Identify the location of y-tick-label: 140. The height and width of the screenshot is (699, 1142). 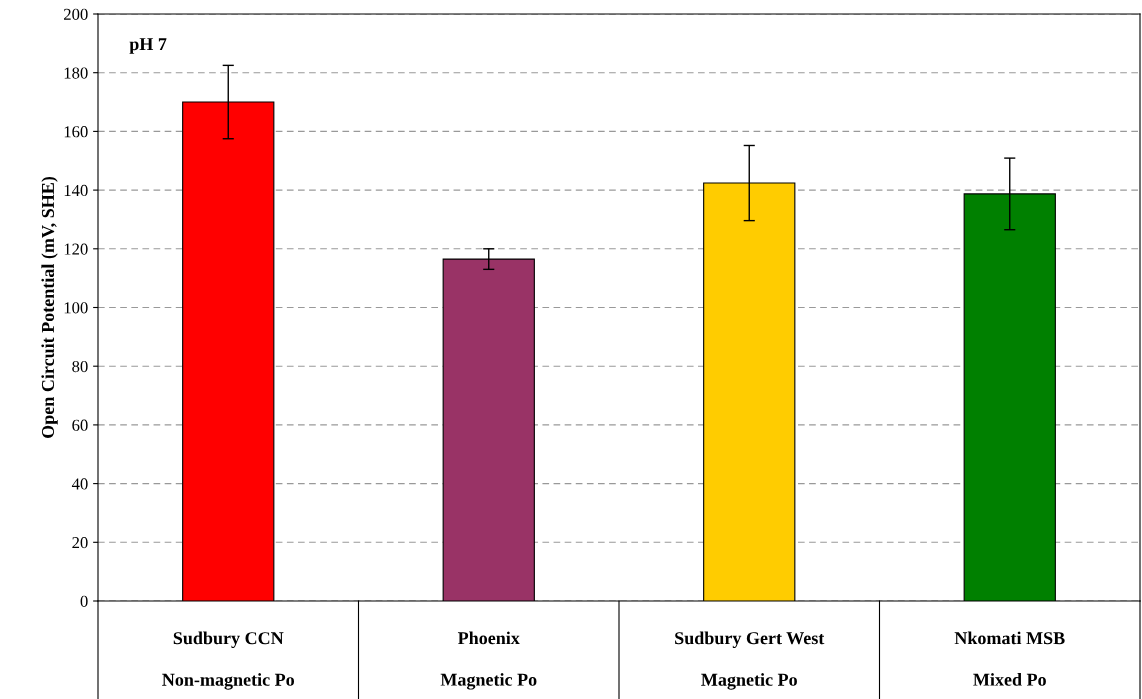
(76, 190).